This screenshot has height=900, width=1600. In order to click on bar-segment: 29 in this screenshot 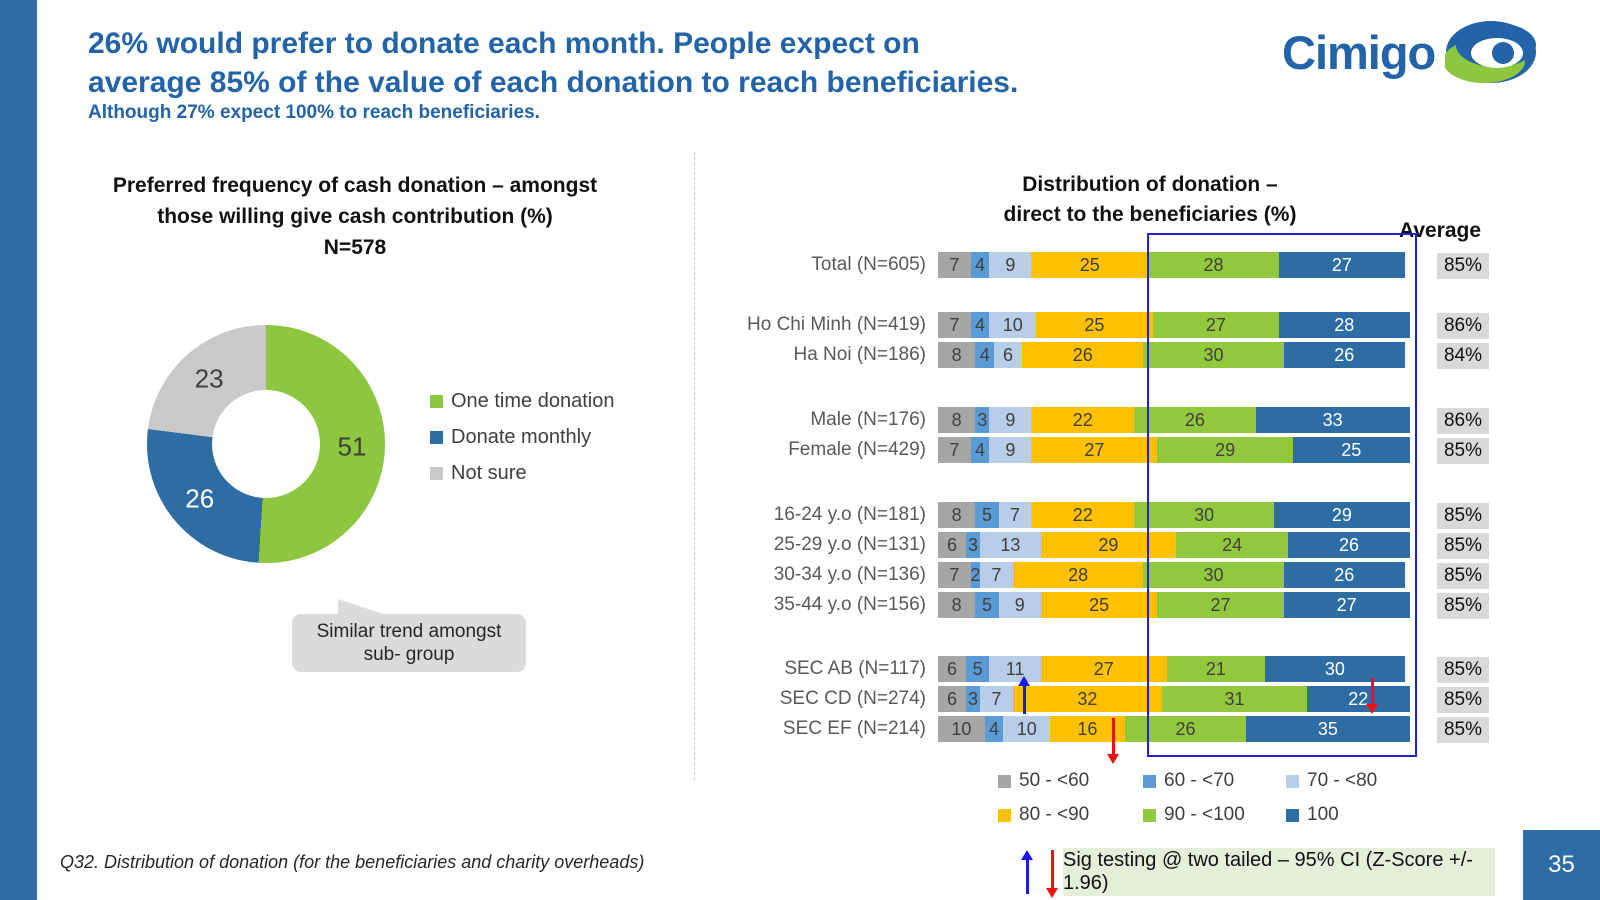, I will do `click(1108, 545)`.